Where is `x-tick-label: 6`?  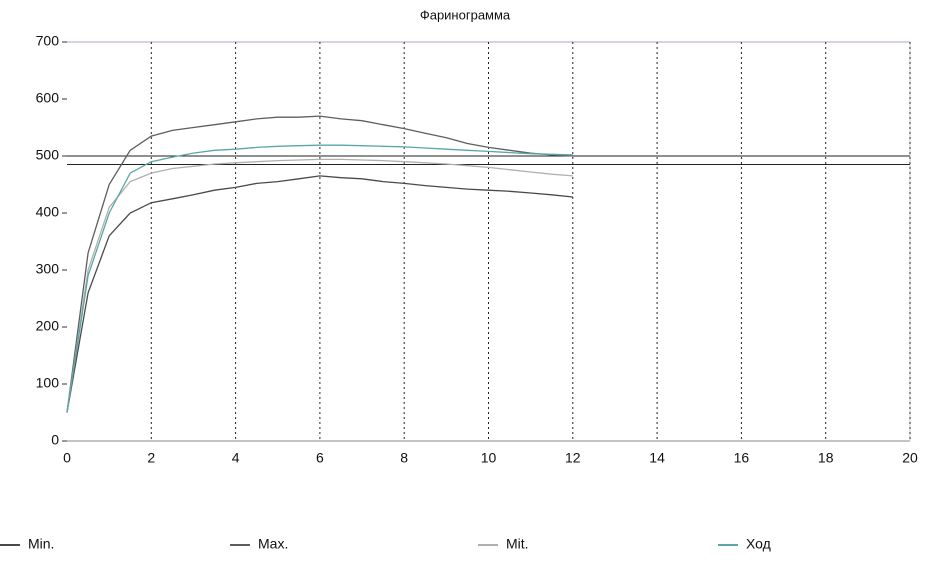
x-tick-label: 6 is located at coordinates (320, 458).